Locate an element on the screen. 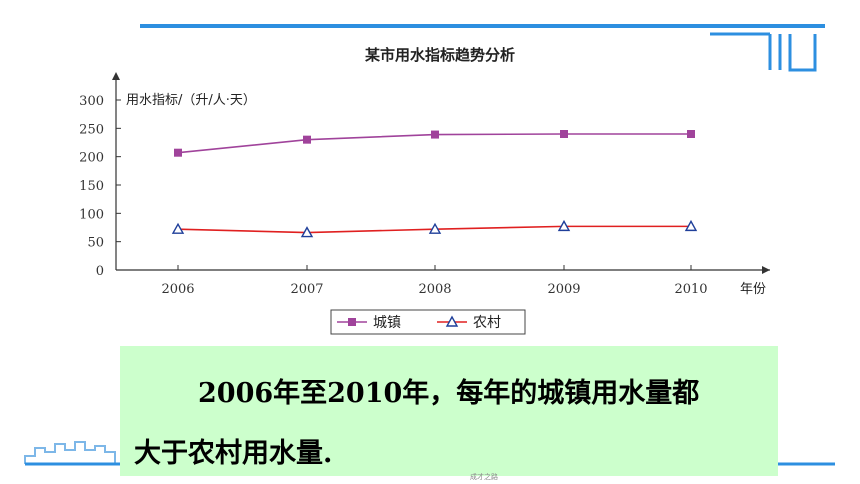 The width and height of the screenshot is (860, 484). y-tick-label: 100 is located at coordinates (91, 214).